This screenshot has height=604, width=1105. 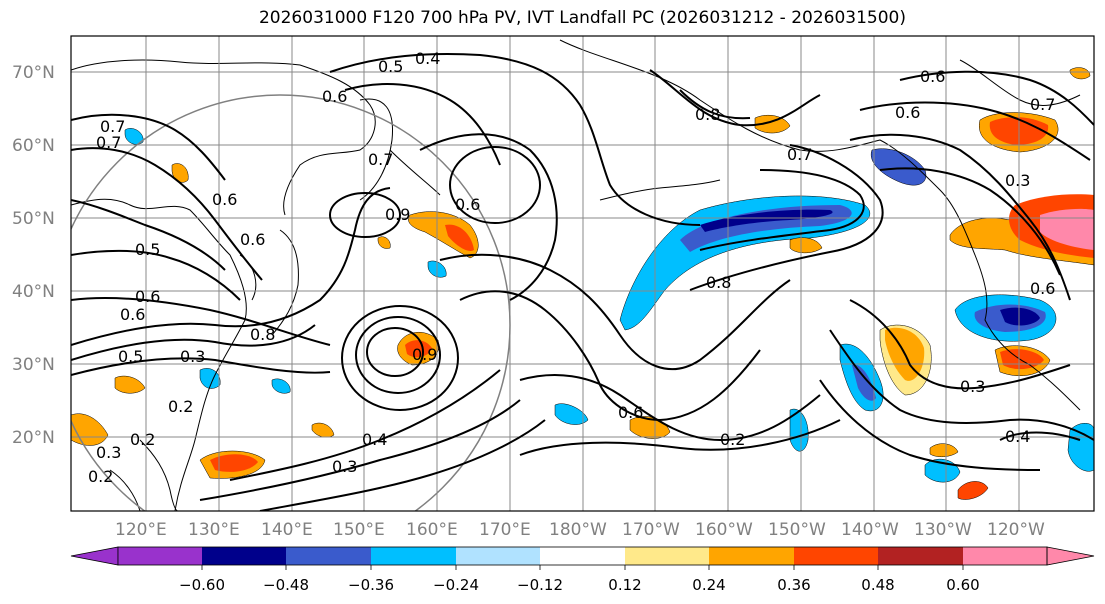 What do you see at coordinates (33, 73) in the screenshot?
I see `lat-label: 70°N` at bounding box center [33, 73].